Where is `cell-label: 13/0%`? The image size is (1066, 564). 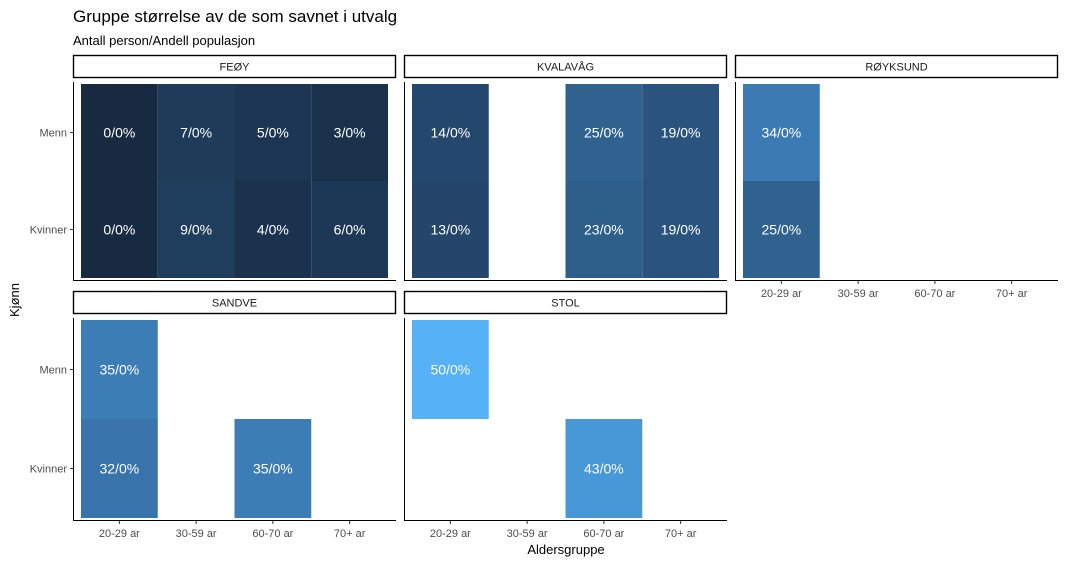 cell-label: 13/0% is located at coordinates (451, 230).